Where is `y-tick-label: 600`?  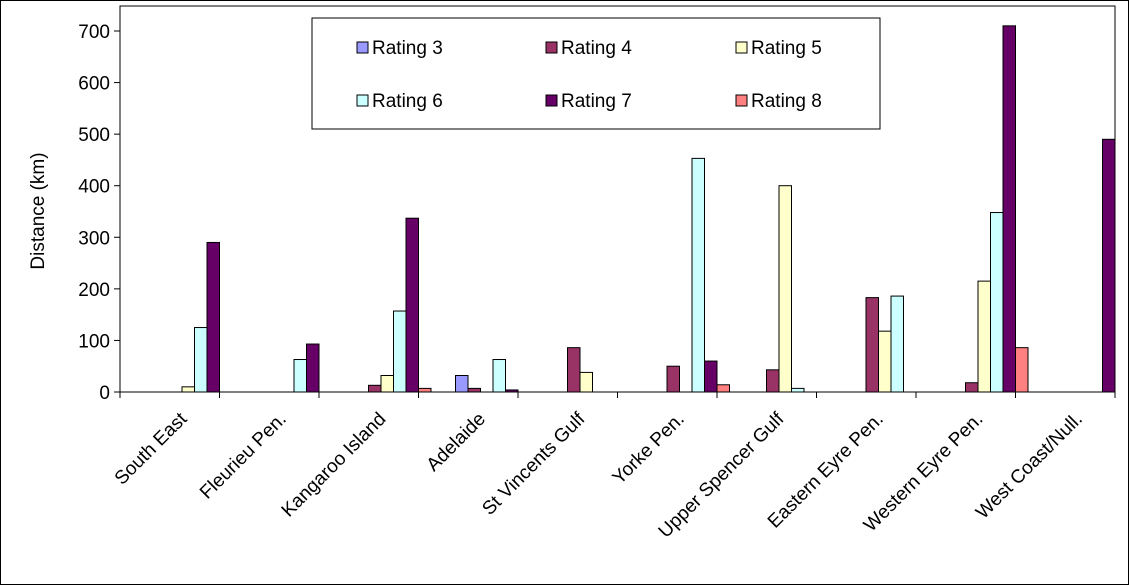 y-tick-label: 600 is located at coordinates (94, 84).